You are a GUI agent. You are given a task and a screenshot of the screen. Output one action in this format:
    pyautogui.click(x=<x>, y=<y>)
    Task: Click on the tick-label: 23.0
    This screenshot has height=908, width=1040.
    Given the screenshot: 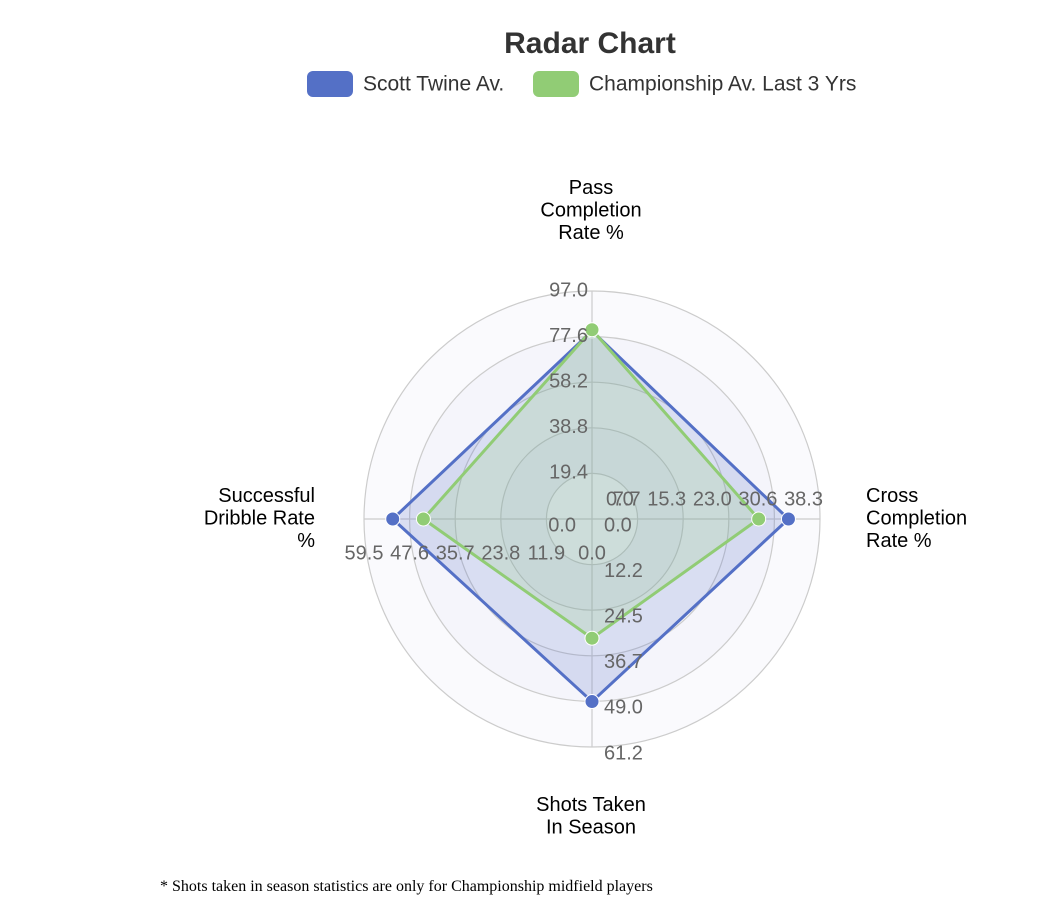 What is the action you would take?
    pyautogui.click(x=712, y=499)
    